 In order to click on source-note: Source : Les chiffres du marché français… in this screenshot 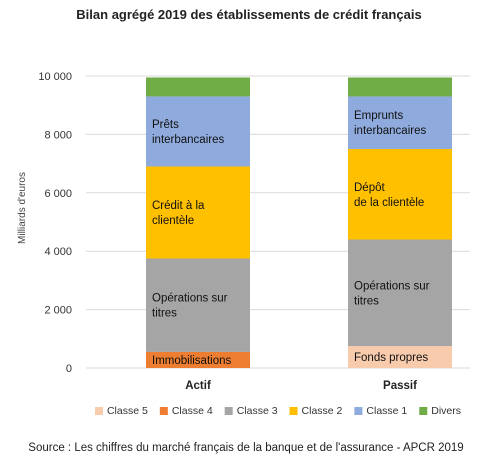, I will do `click(245, 448)`.